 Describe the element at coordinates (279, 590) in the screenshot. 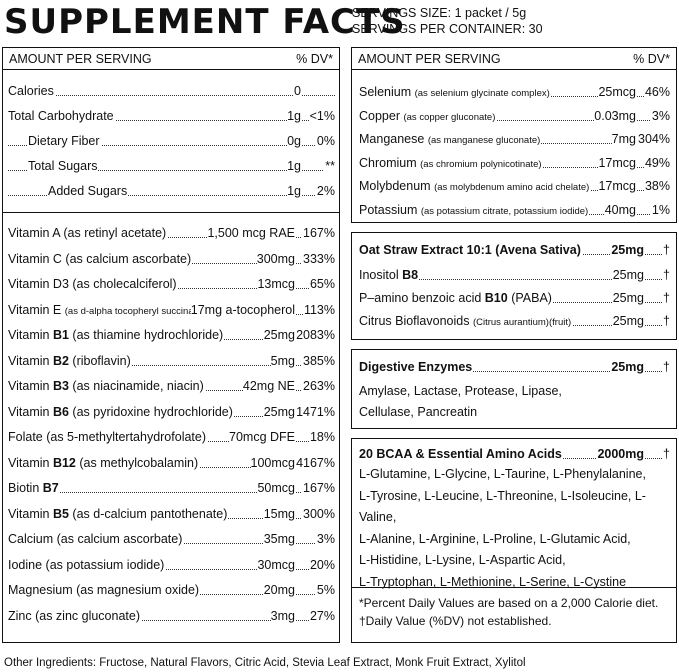

I see `nutrient-amount: 20mg` at that location.